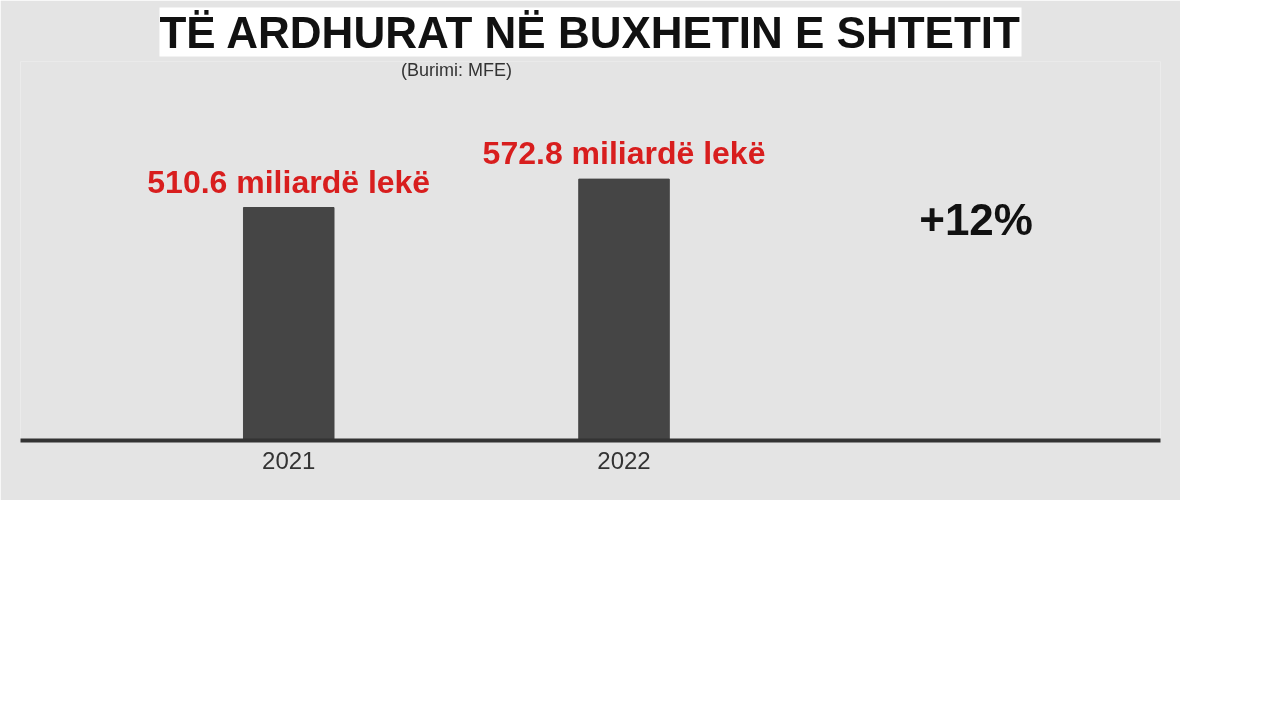 The width and height of the screenshot is (1280, 720). What do you see at coordinates (624, 153) in the screenshot?
I see `data-label: 572.8 miliardë lekë` at bounding box center [624, 153].